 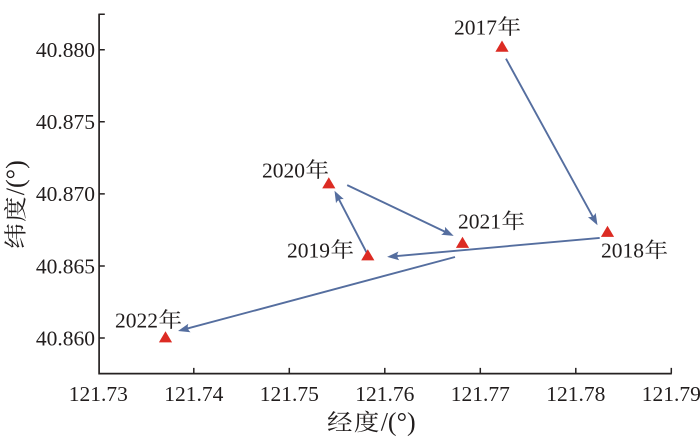 I want to click on svg-text: 2018, so click(x=622, y=251).